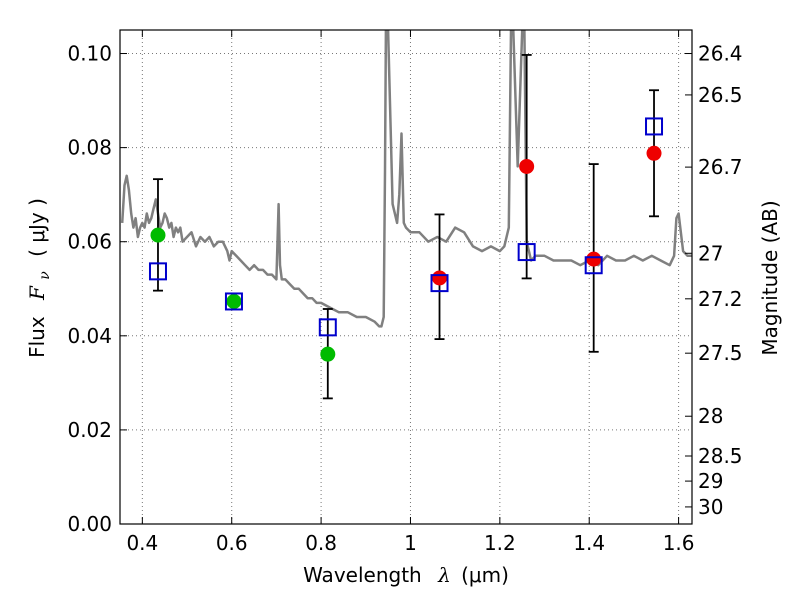  Describe the element at coordinates (720, 95) in the screenshot. I see `mag-tick-label: 26.5` at that location.